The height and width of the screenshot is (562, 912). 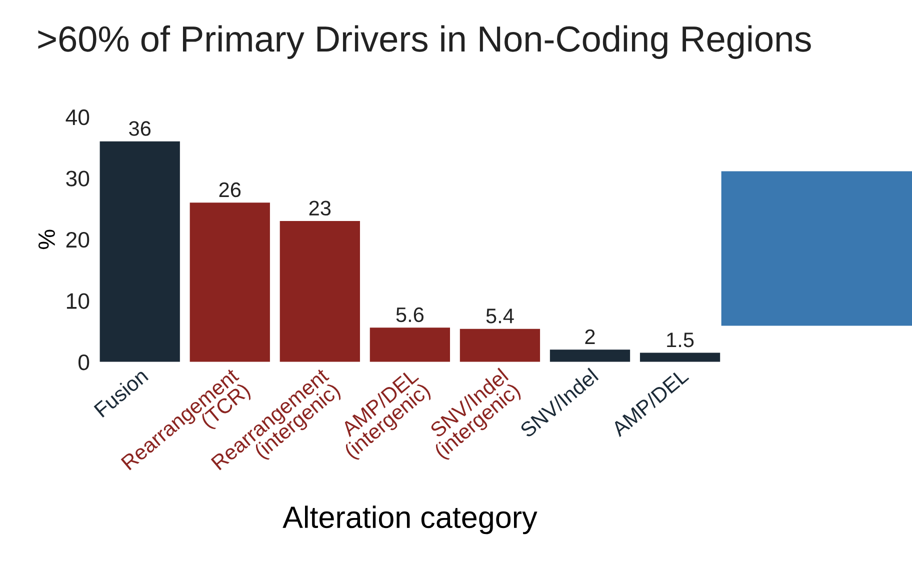 I want to click on data-label: 26, so click(x=230, y=190).